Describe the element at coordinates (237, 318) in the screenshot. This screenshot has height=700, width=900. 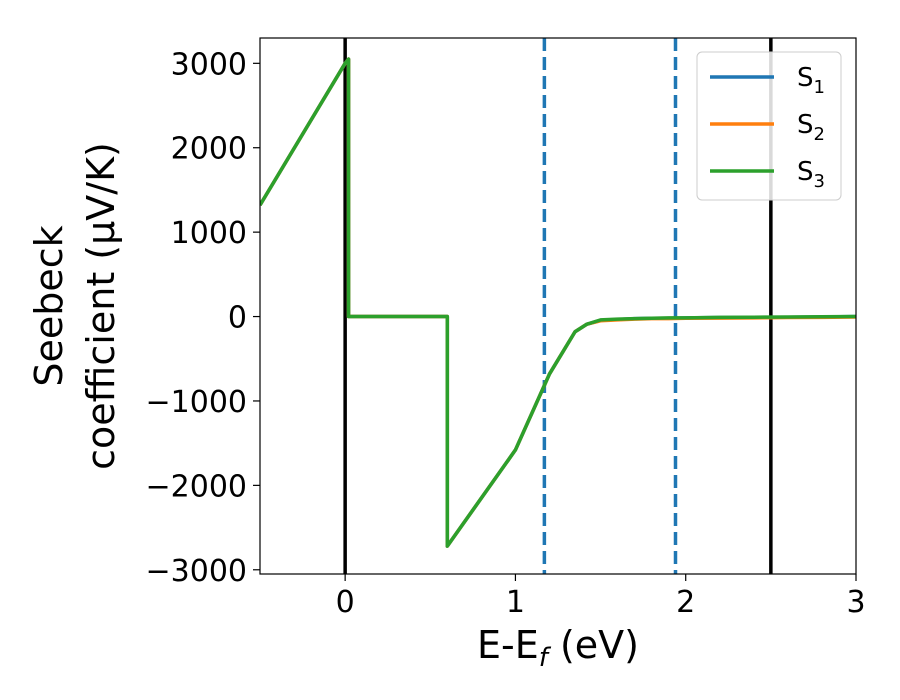
I see `y-tick-label: 0` at that location.